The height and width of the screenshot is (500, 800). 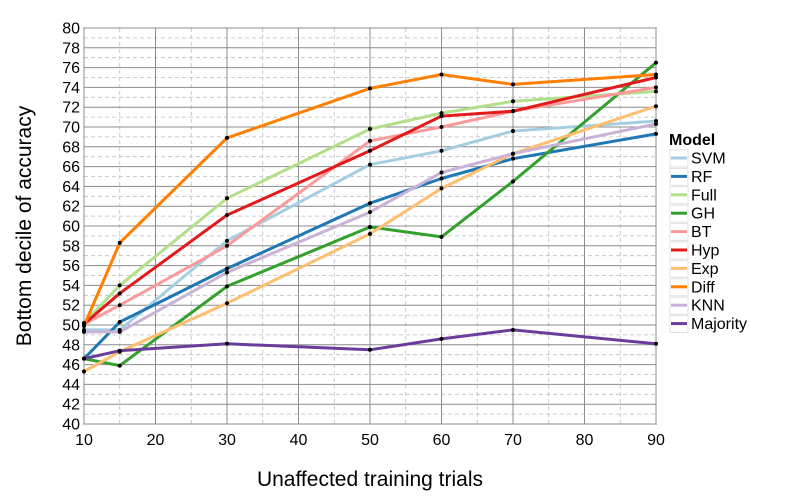 I want to click on y-axis-title: Bottom decile of accuracy, so click(x=24, y=225).